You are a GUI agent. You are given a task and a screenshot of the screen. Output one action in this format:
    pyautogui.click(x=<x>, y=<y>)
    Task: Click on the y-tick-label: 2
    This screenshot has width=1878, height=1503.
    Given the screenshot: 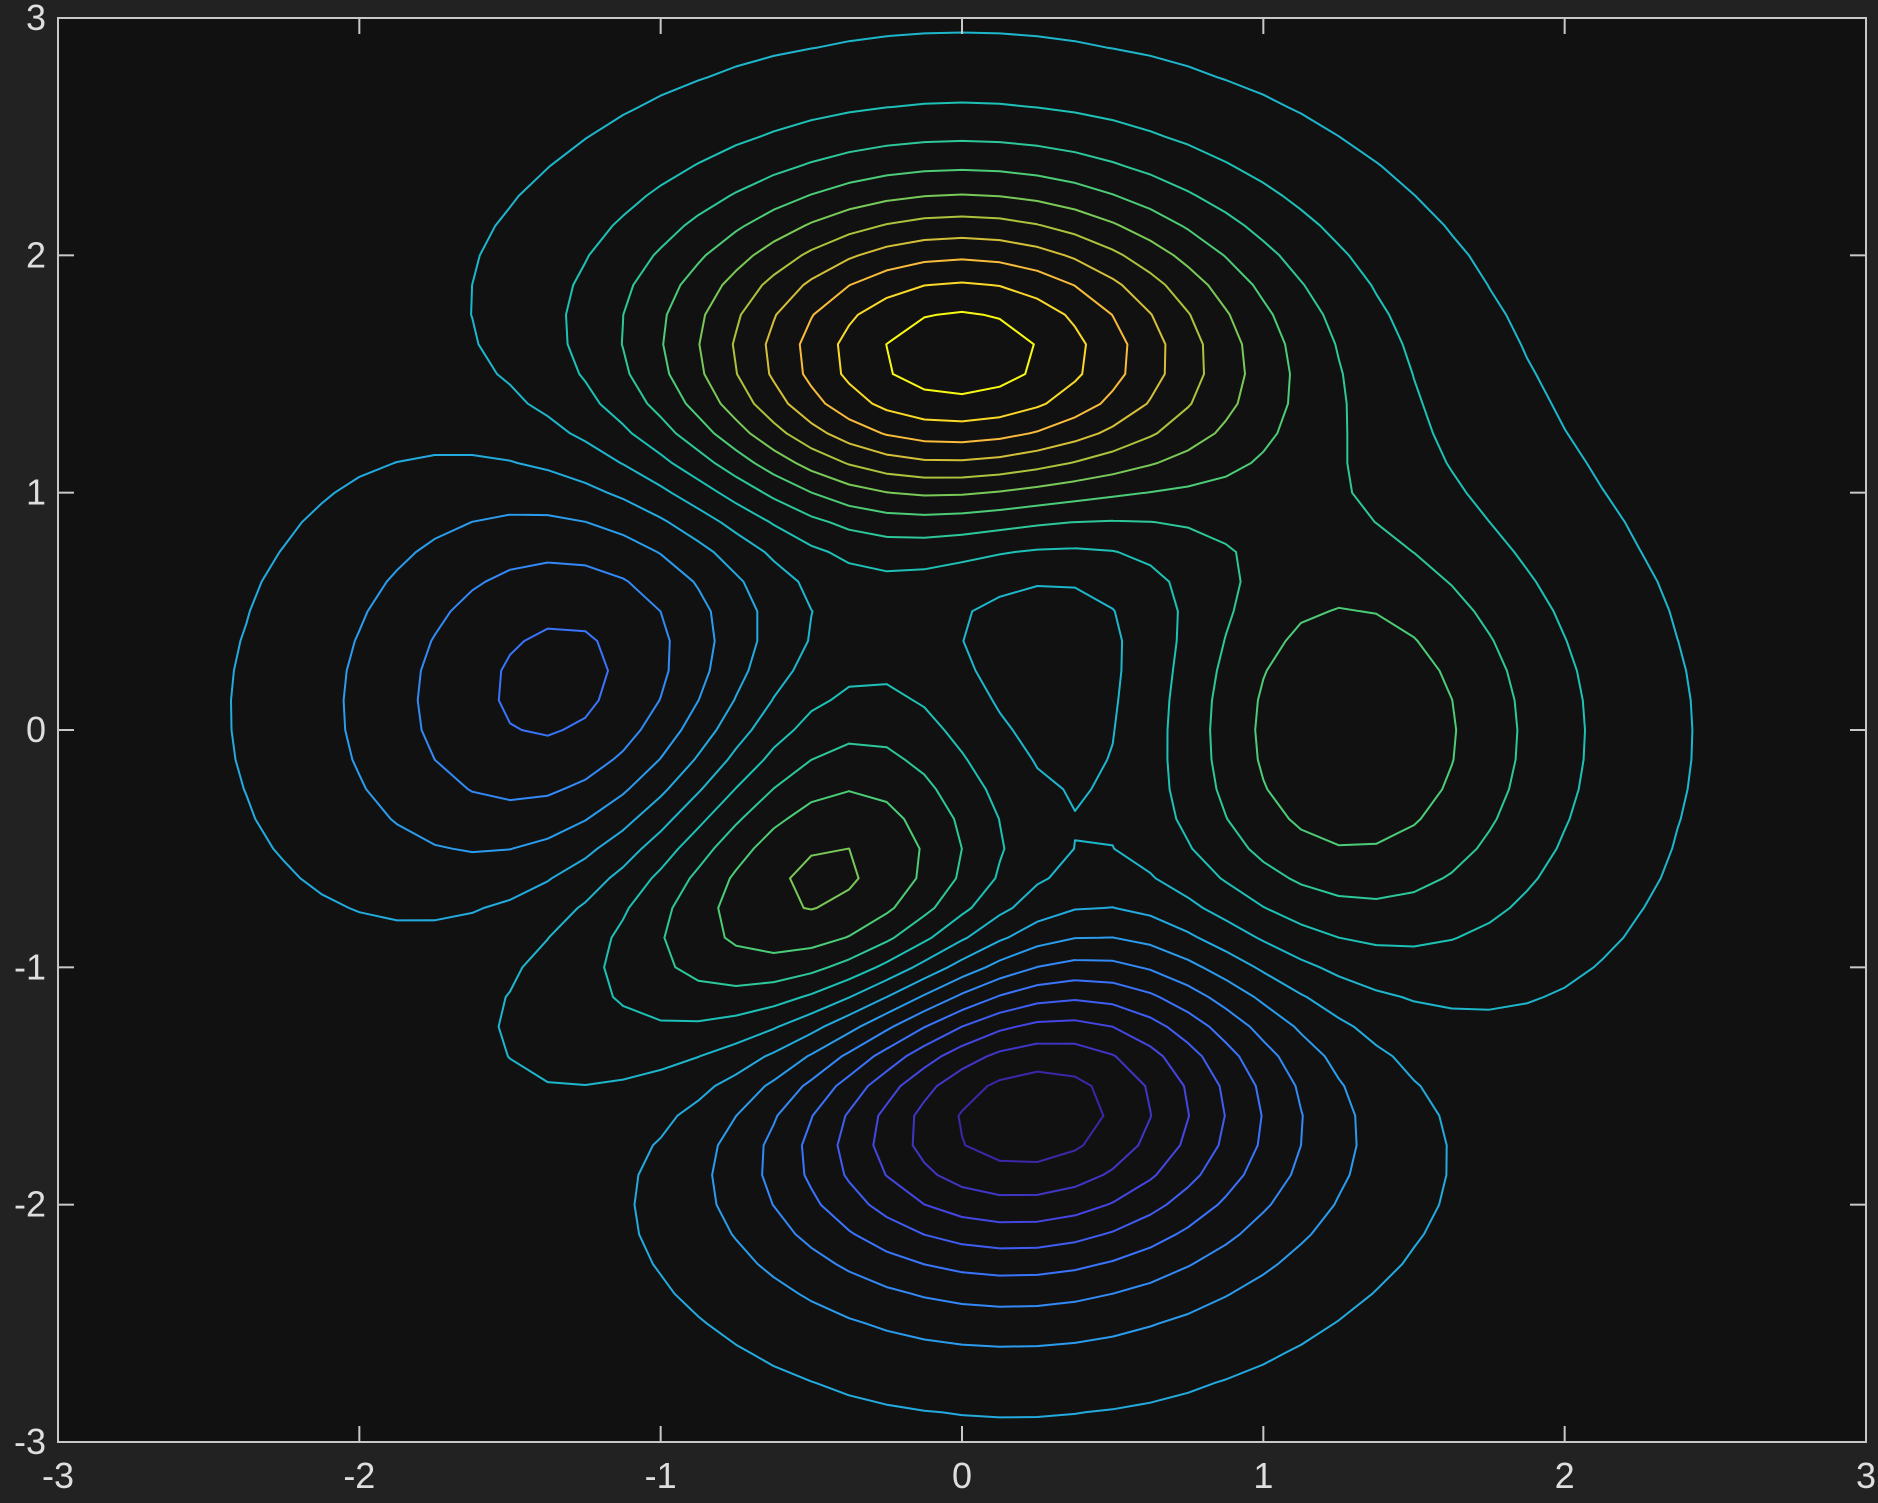 What is the action you would take?
    pyautogui.click(x=36, y=254)
    